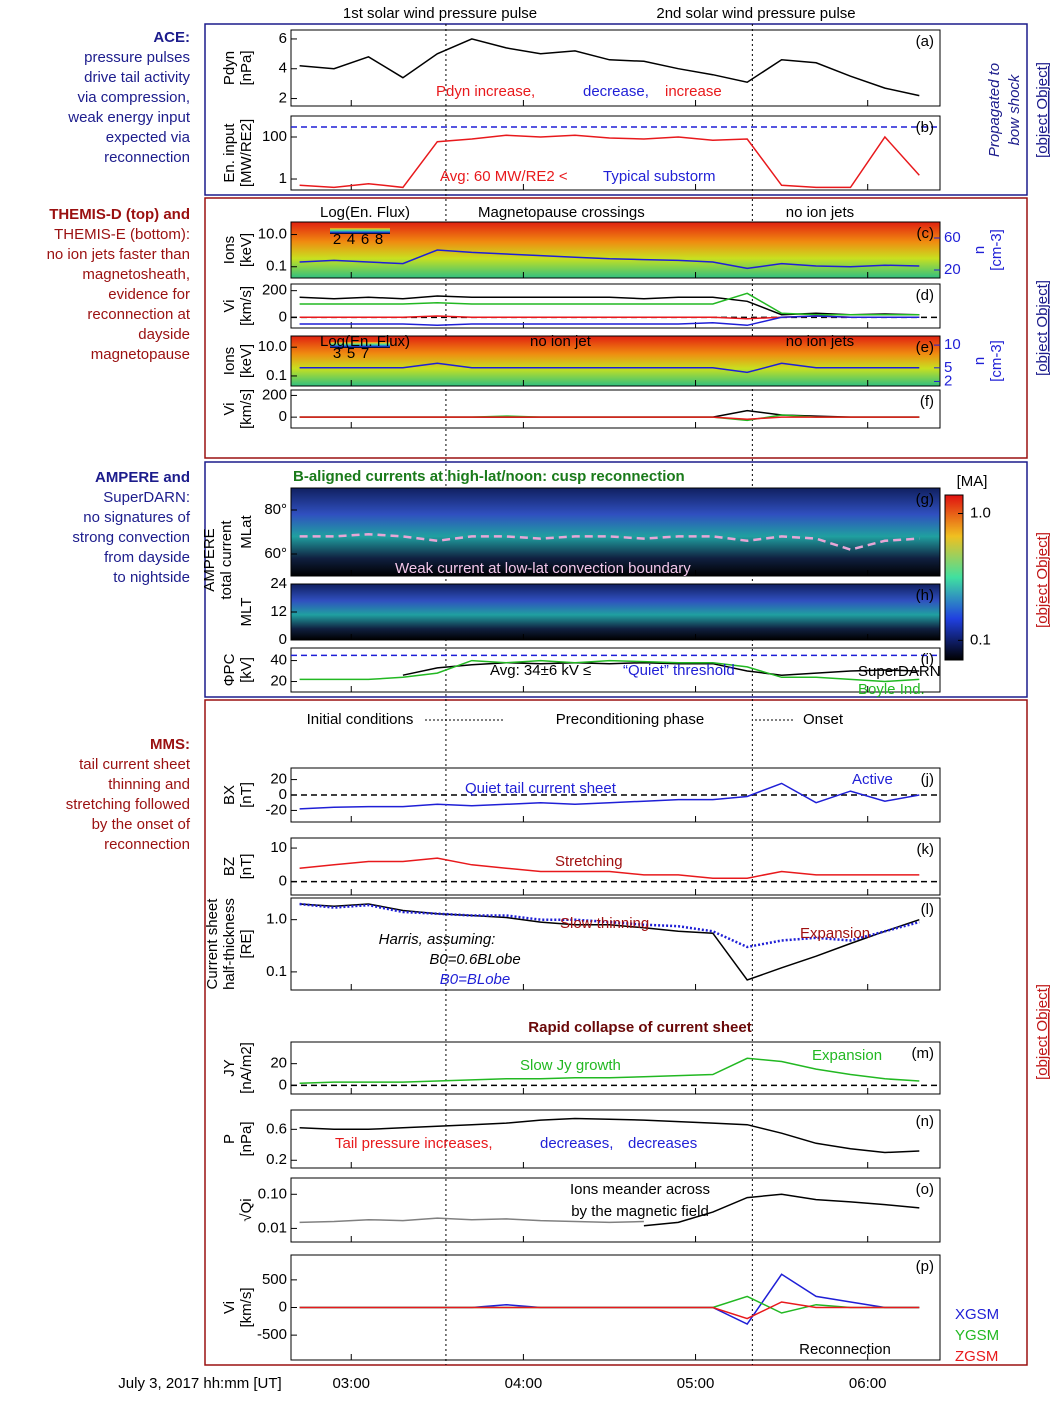  Describe the element at coordinates (977, 1335) in the screenshot. I see `legend-entry: YGSM` at that location.